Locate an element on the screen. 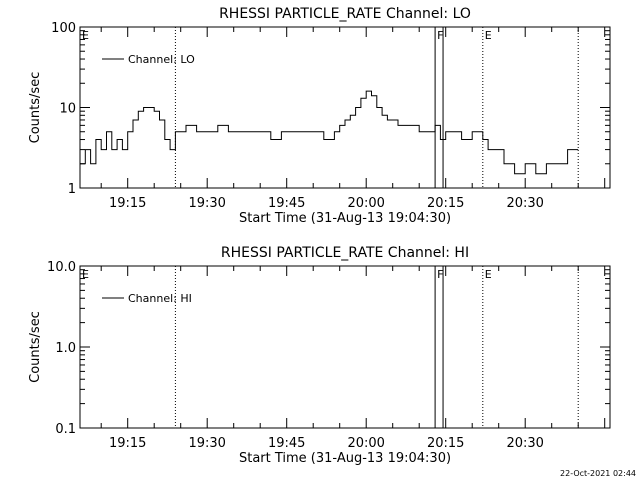 Image resolution: width=640 pixels, height=480 pixels. y-tick-label: 0.1 is located at coordinates (65, 429).